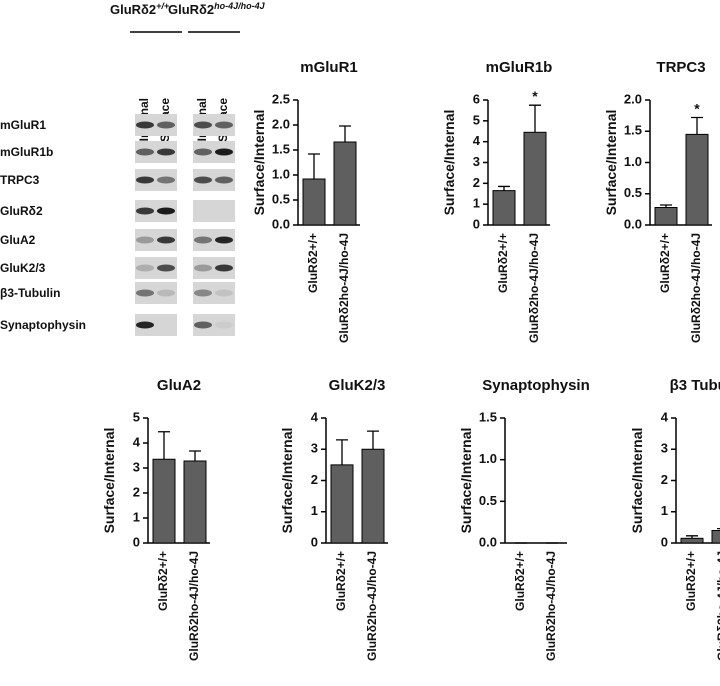 The height and width of the screenshot is (686, 720). Describe the element at coordinates (133, 9) in the screenshot. I see `genotype-base: GluRδ2` at that location.